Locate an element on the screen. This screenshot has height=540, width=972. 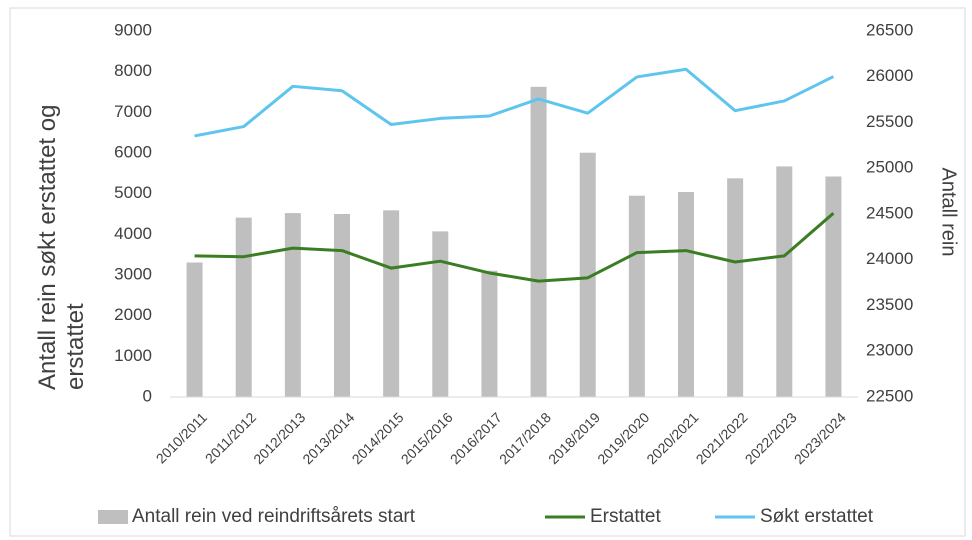
y2-tick-label: 26500 is located at coordinates (889, 29).